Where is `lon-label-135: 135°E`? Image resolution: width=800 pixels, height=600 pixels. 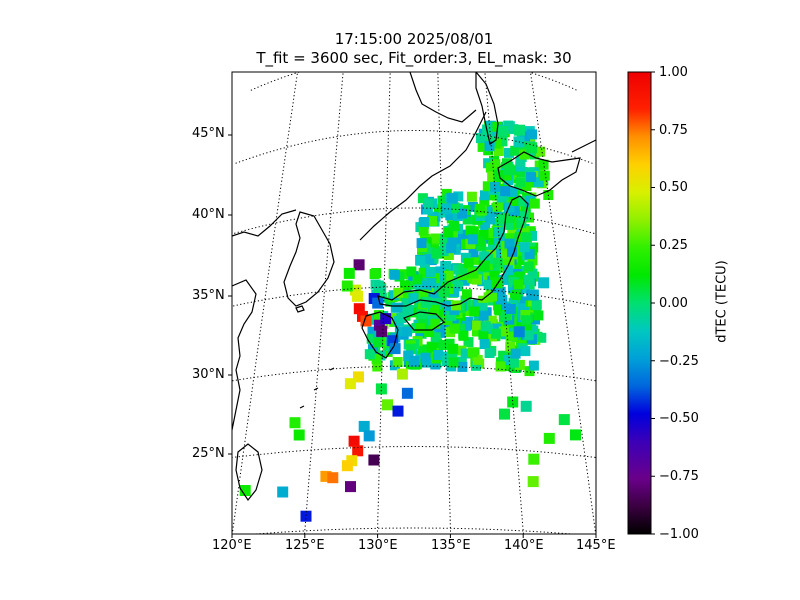 lon-label-135: 135°E is located at coordinates (451, 545).